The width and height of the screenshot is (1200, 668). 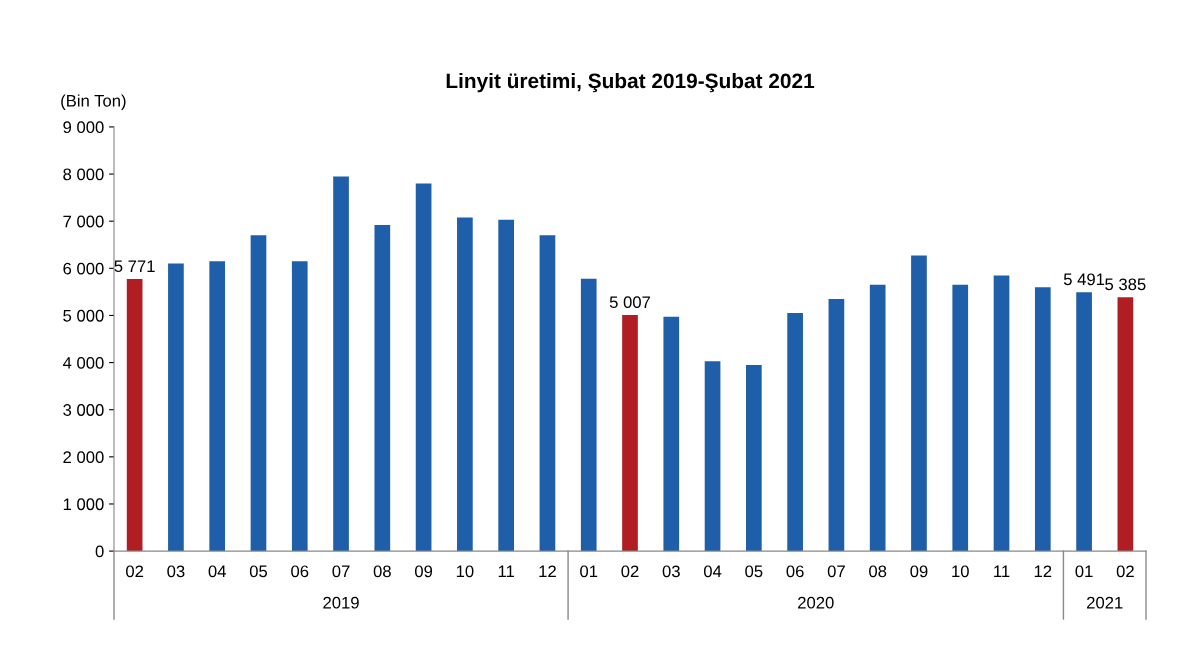 What do you see at coordinates (83, 410) in the screenshot?
I see `y-tick-label: 3 000` at bounding box center [83, 410].